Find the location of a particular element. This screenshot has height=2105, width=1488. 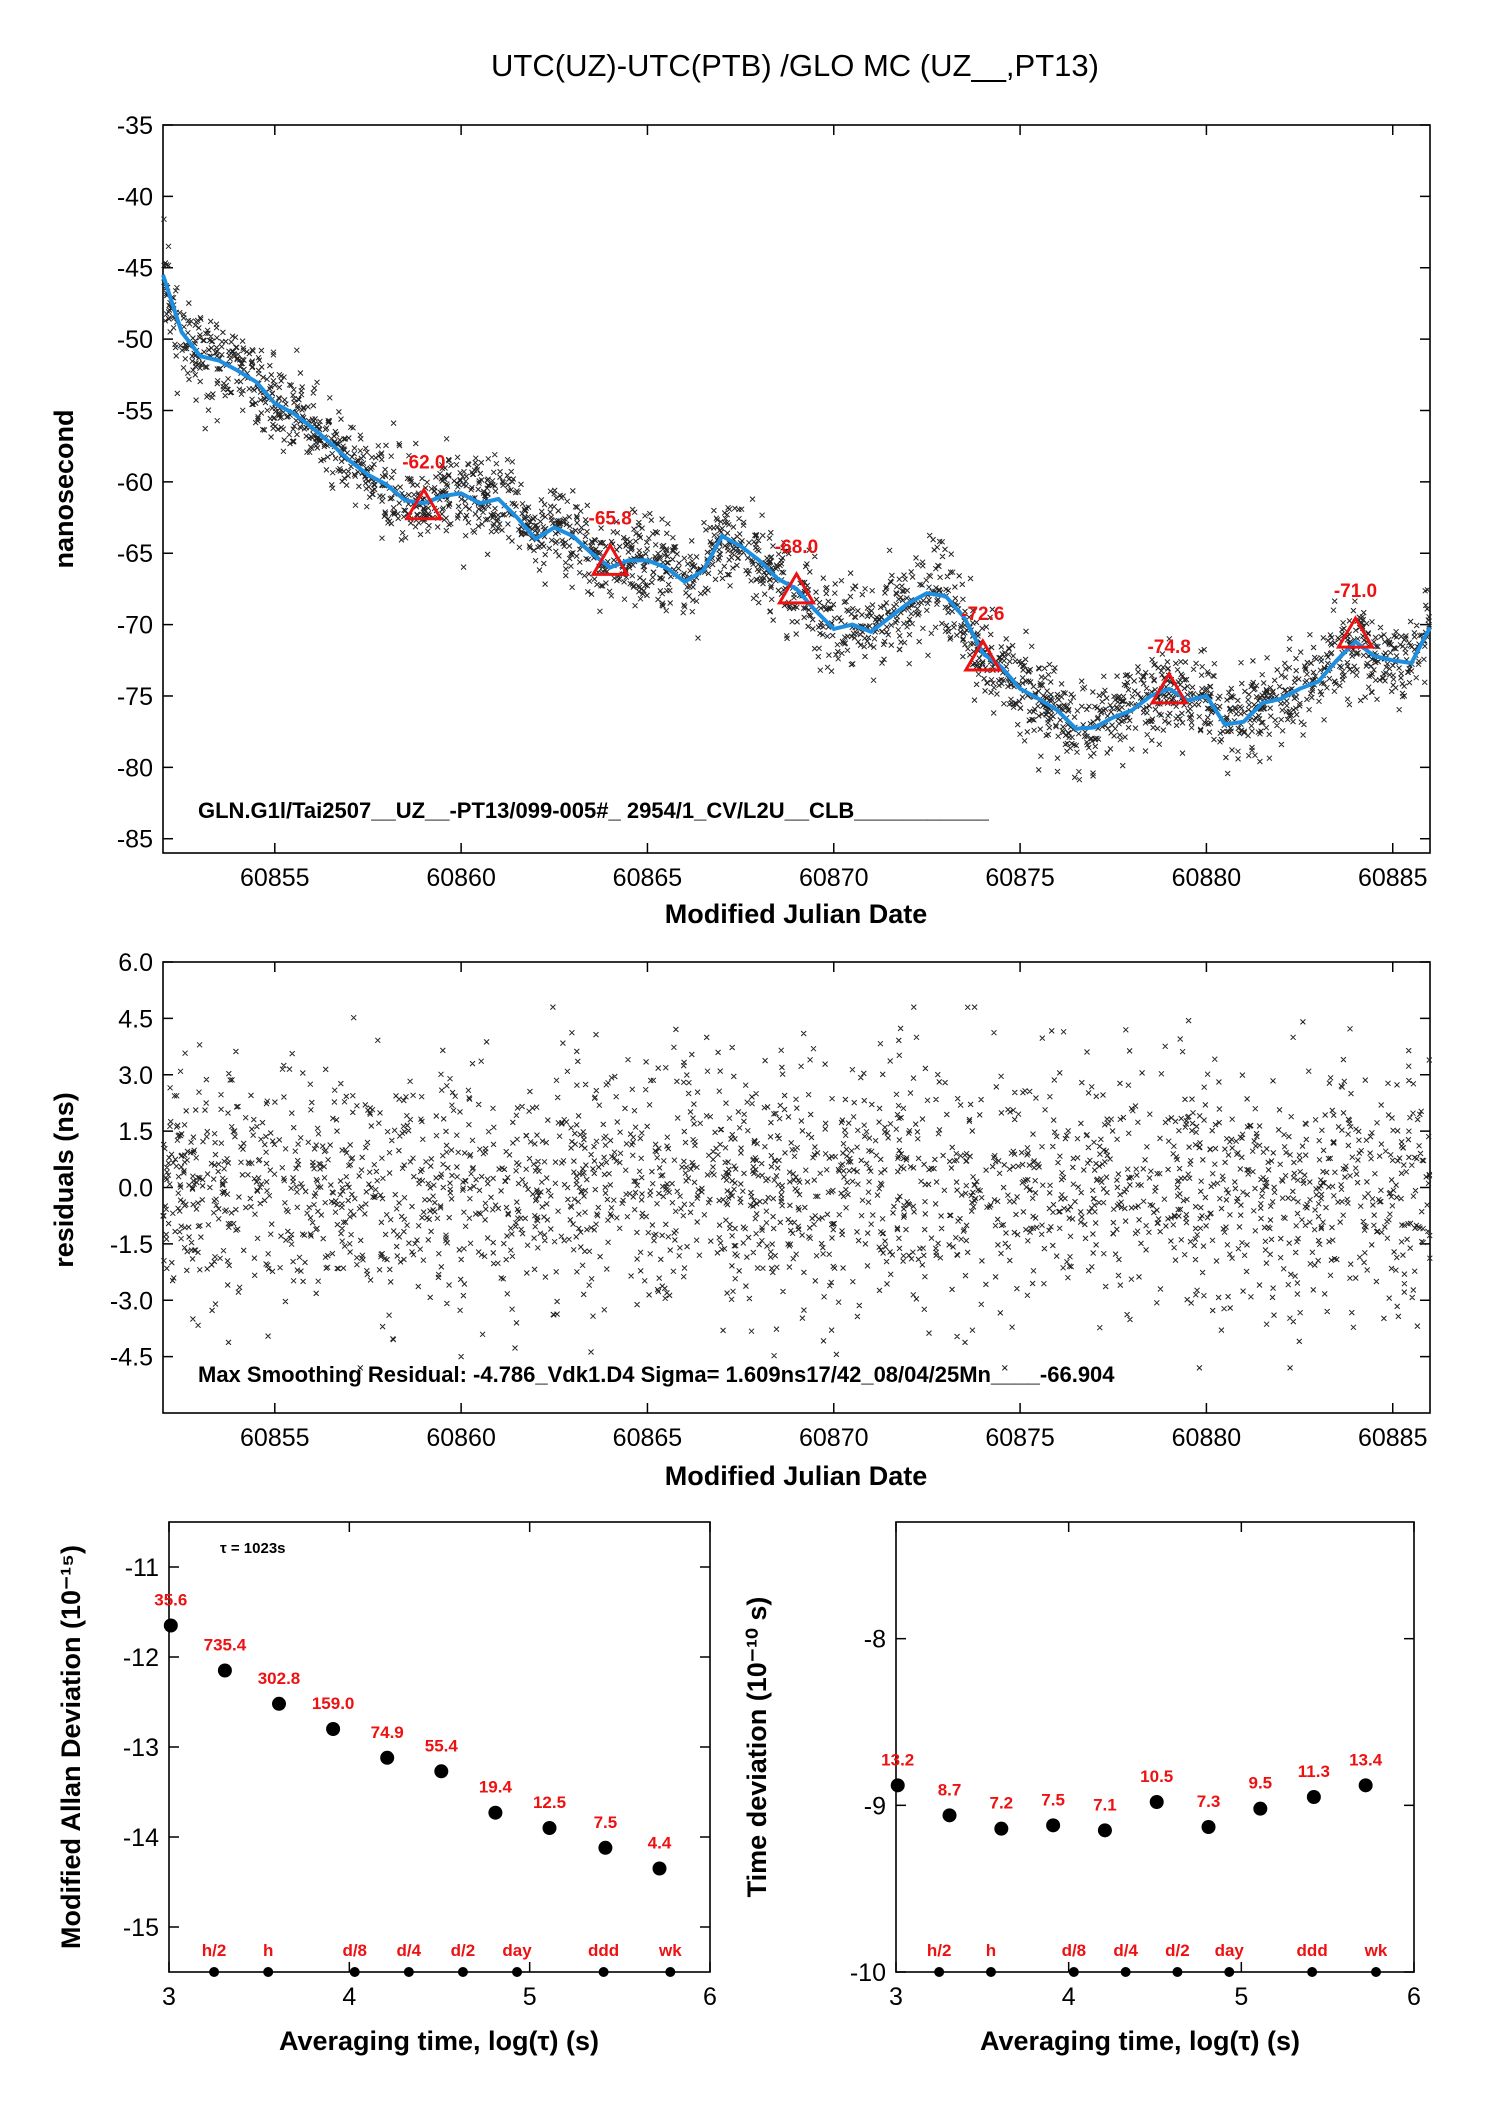

y-tick-label: -35 is located at coordinates (135, 126).